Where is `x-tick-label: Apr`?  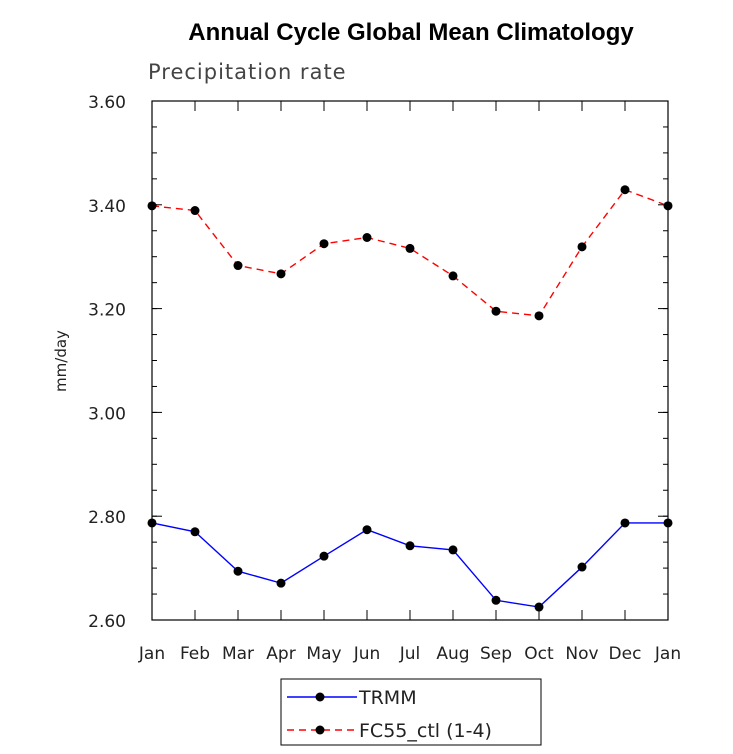
x-tick-label: Apr is located at coordinates (280, 654).